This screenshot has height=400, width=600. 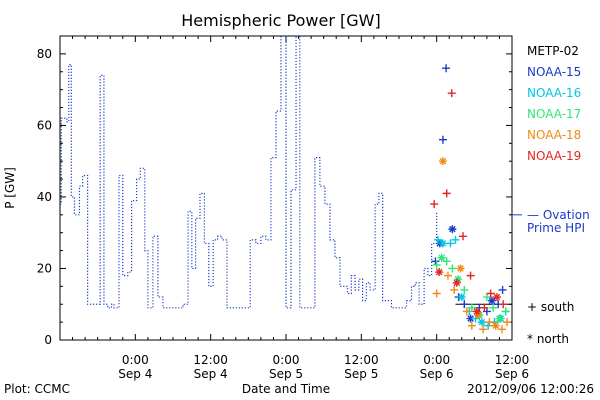 I want to click on footer-left: Plot: CCMC, so click(x=37, y=389).